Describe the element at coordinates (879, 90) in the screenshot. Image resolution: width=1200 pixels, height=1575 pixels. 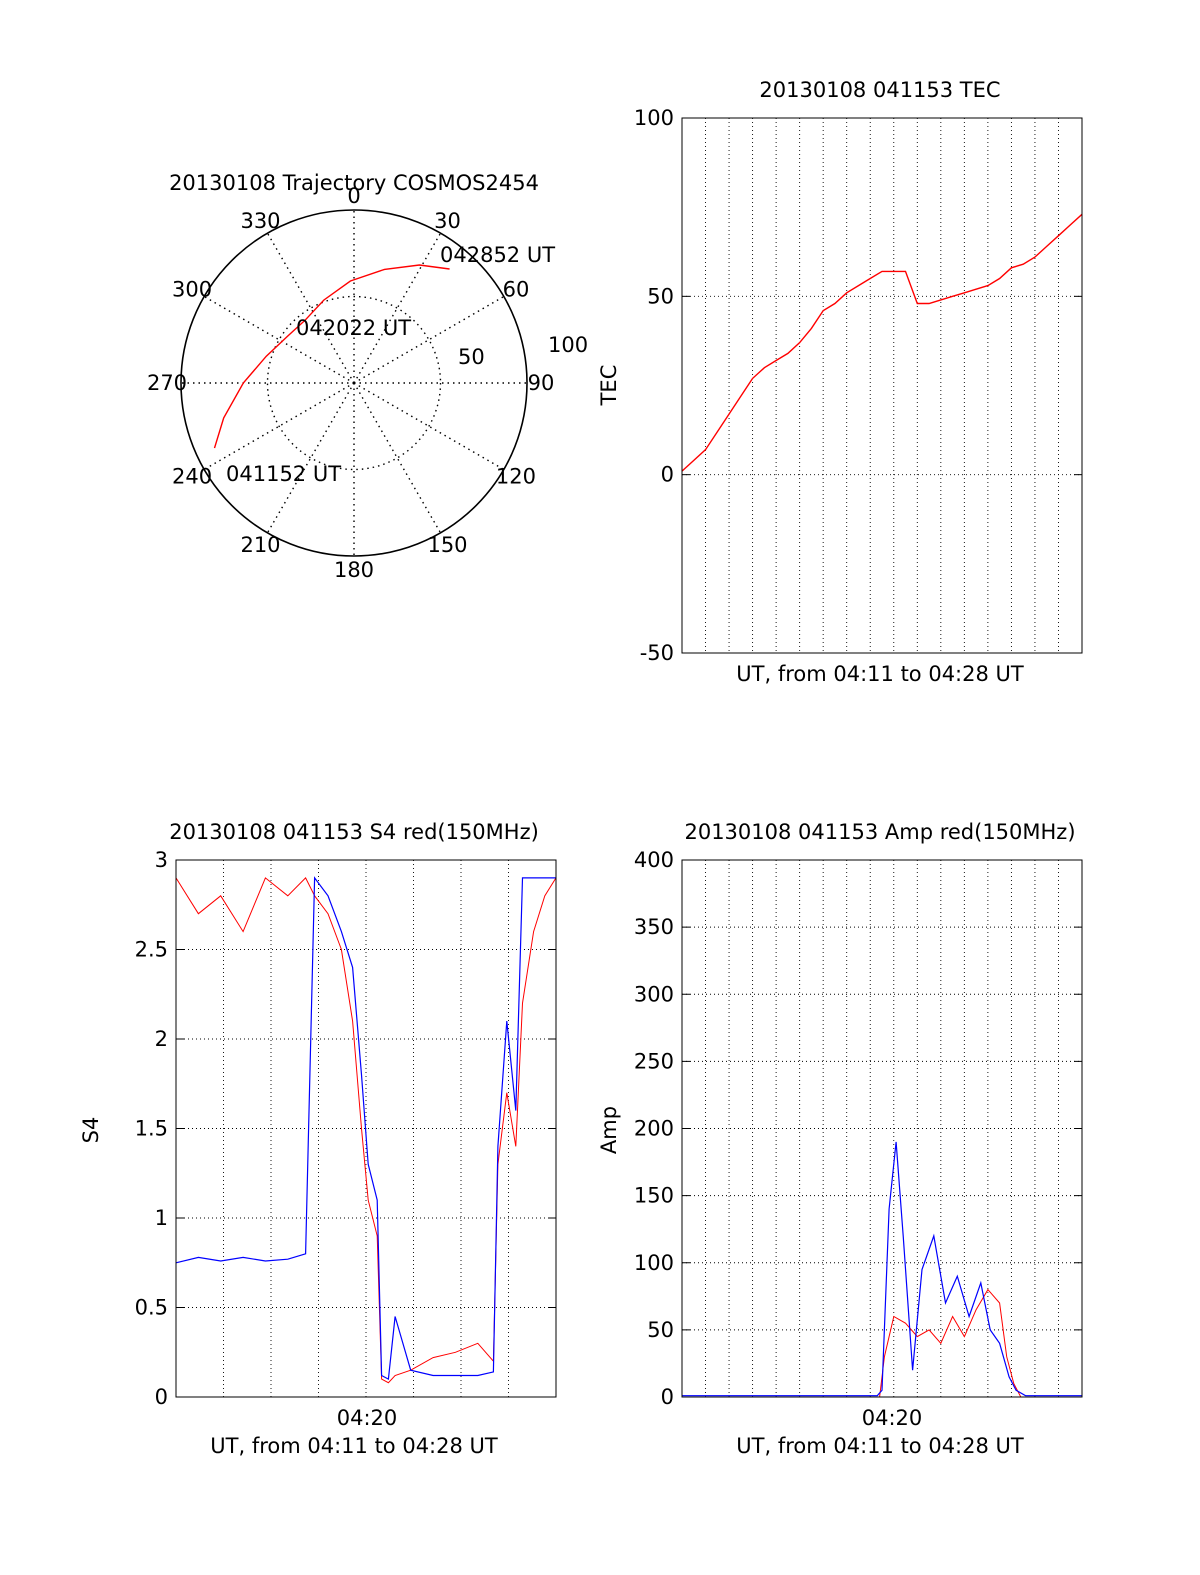
I see `tec-title: 20130108 041153 TEC` at that location.